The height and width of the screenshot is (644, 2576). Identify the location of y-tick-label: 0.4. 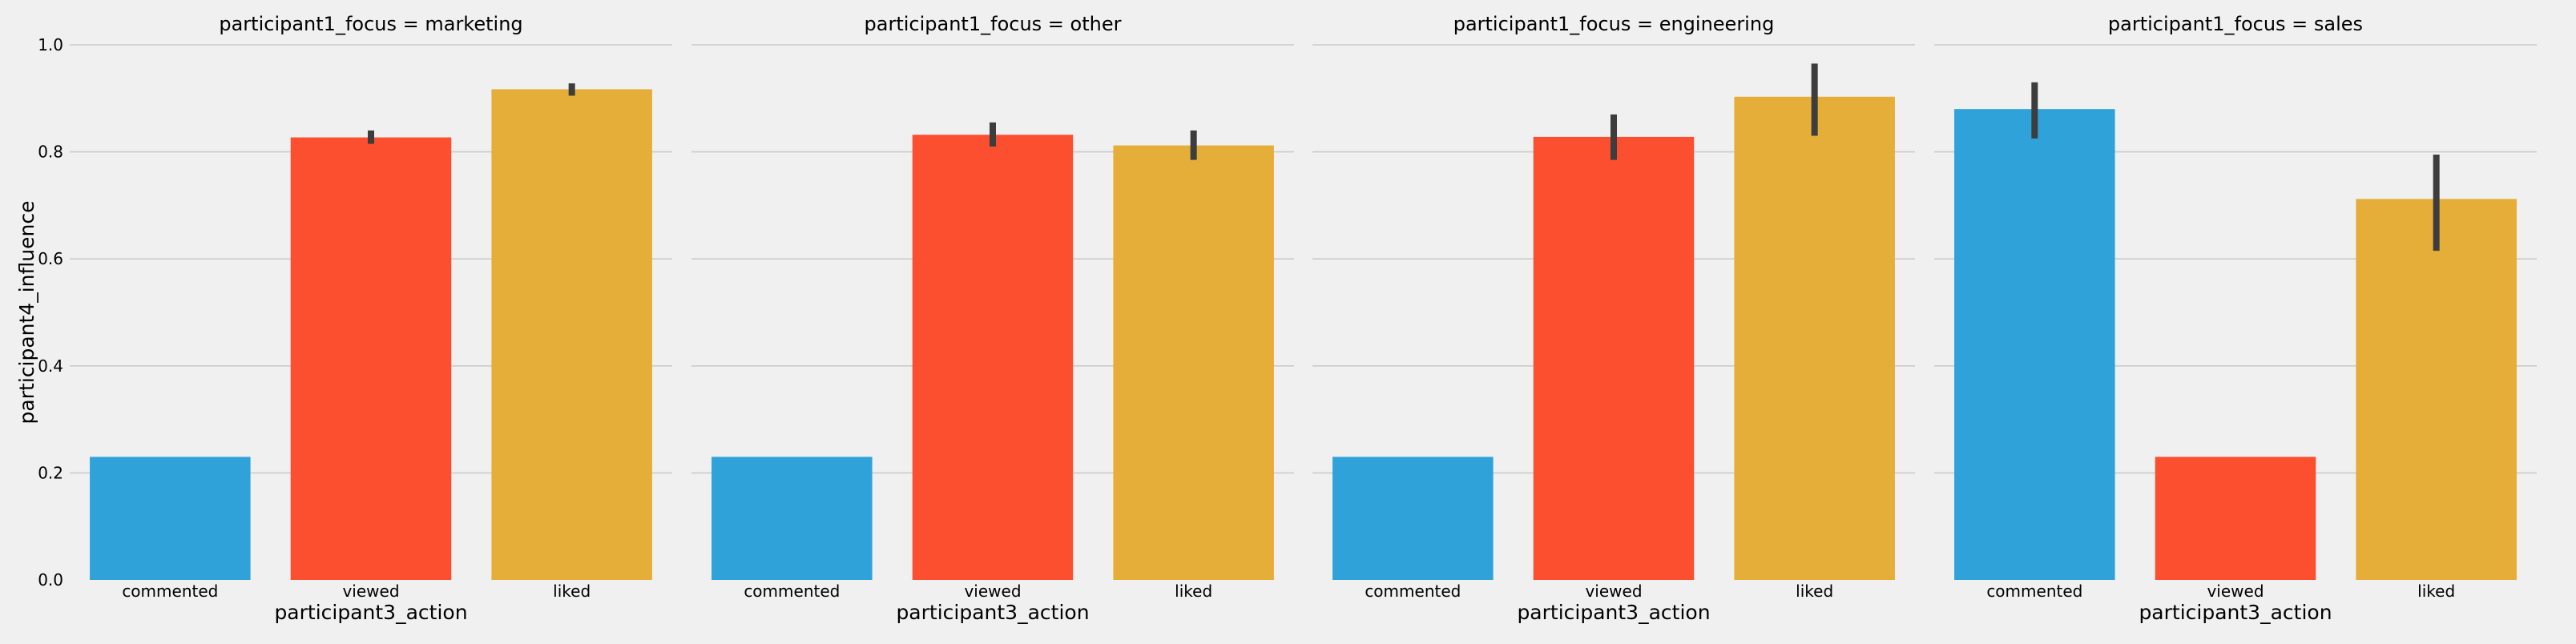
(50, 366).